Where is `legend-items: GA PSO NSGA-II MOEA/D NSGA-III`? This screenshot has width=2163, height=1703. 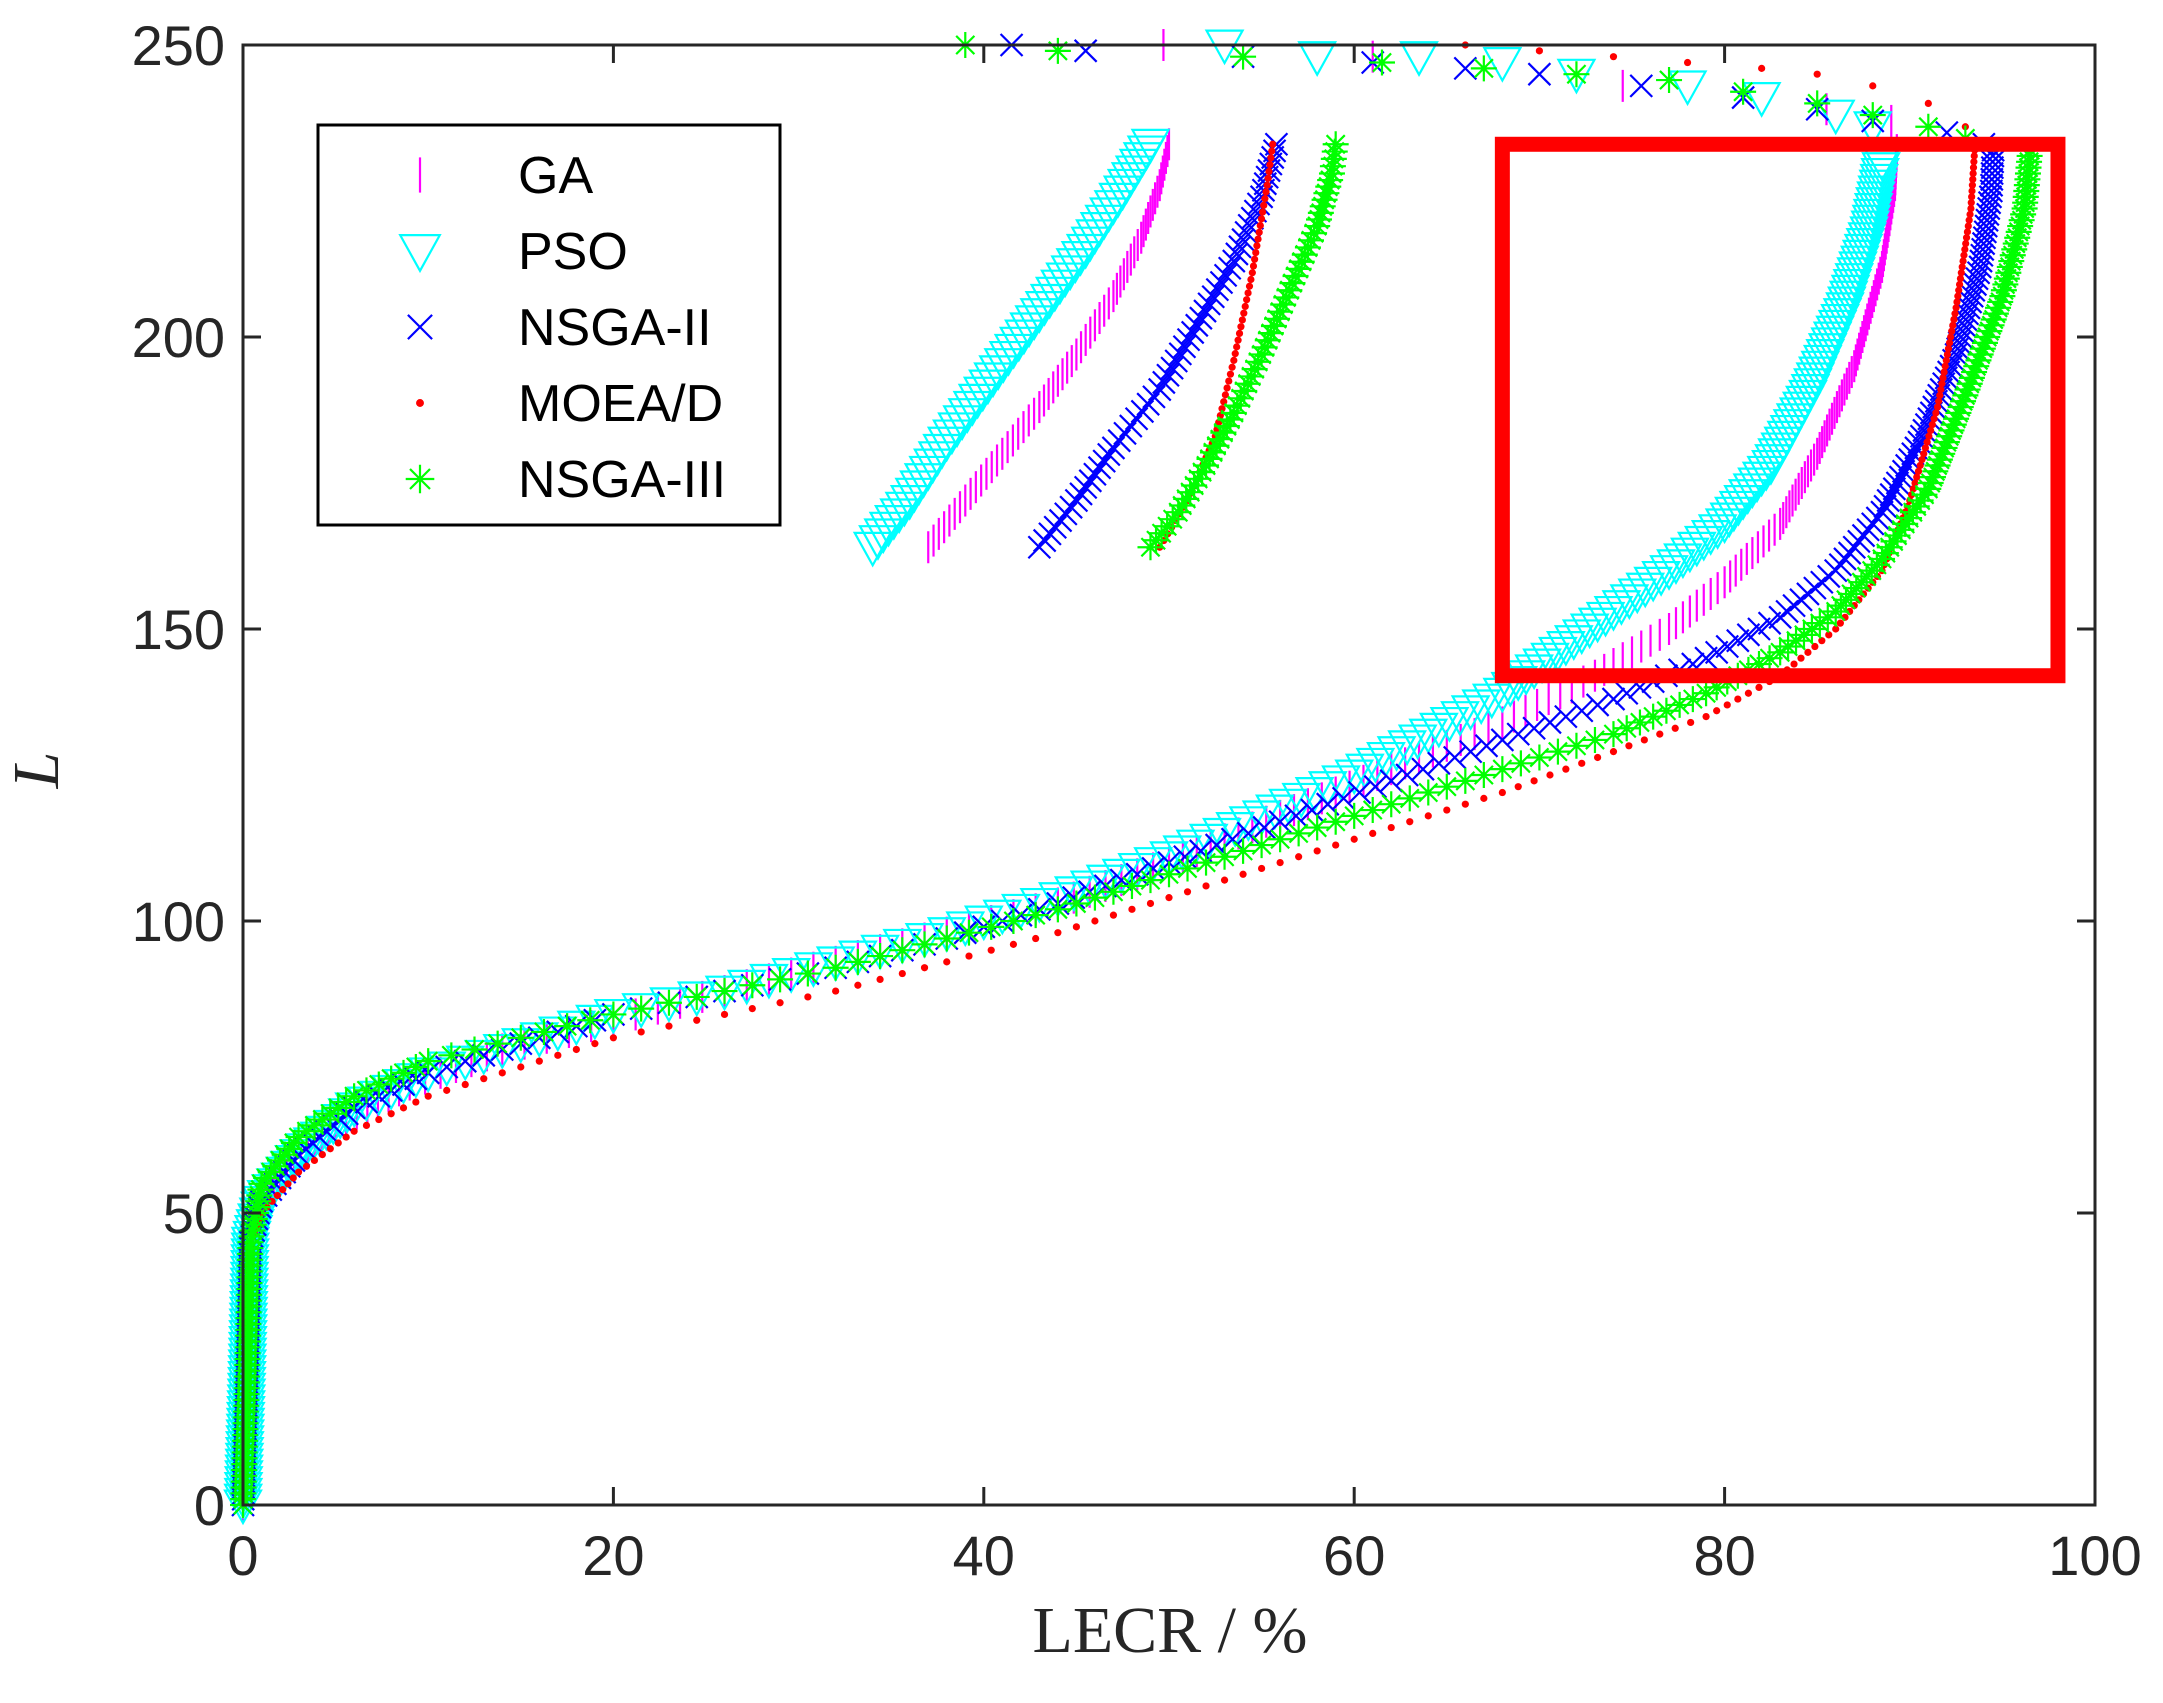
legend-items: GA PSO NSGA-II MOEA/D NSGA-III is located at coordinates (562, 328).